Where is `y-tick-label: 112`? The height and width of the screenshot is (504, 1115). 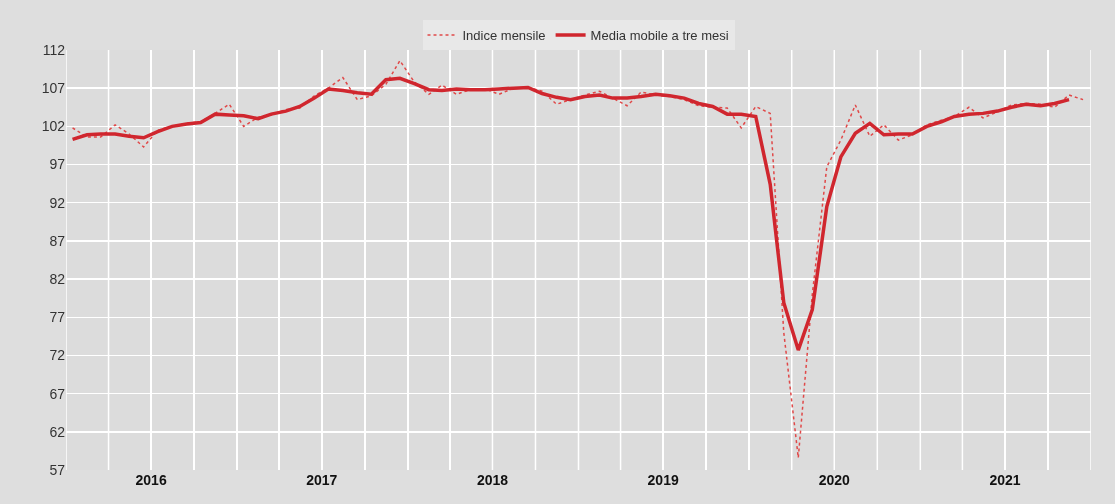 y-tick-label: 112 is located at coordinates (54, 49).